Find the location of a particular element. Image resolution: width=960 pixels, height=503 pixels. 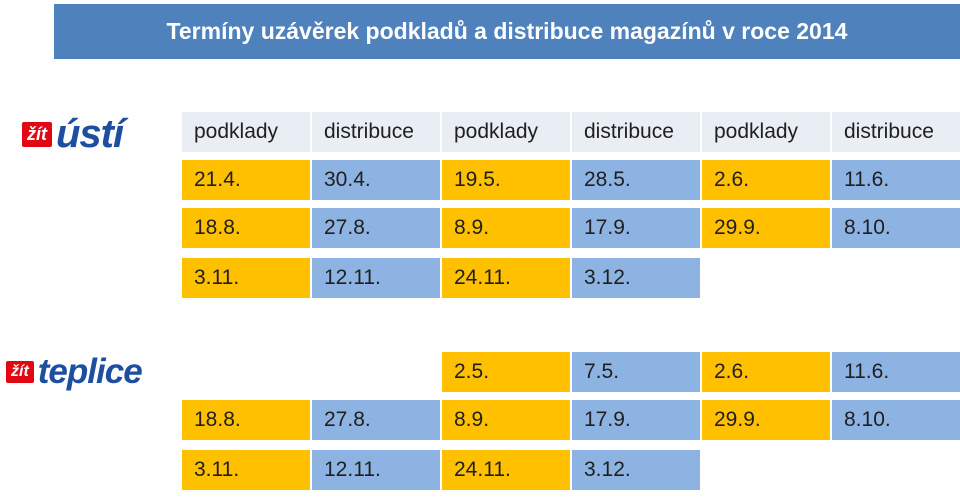

usti-logo-city: ústí is located at coordinates (90, 134).